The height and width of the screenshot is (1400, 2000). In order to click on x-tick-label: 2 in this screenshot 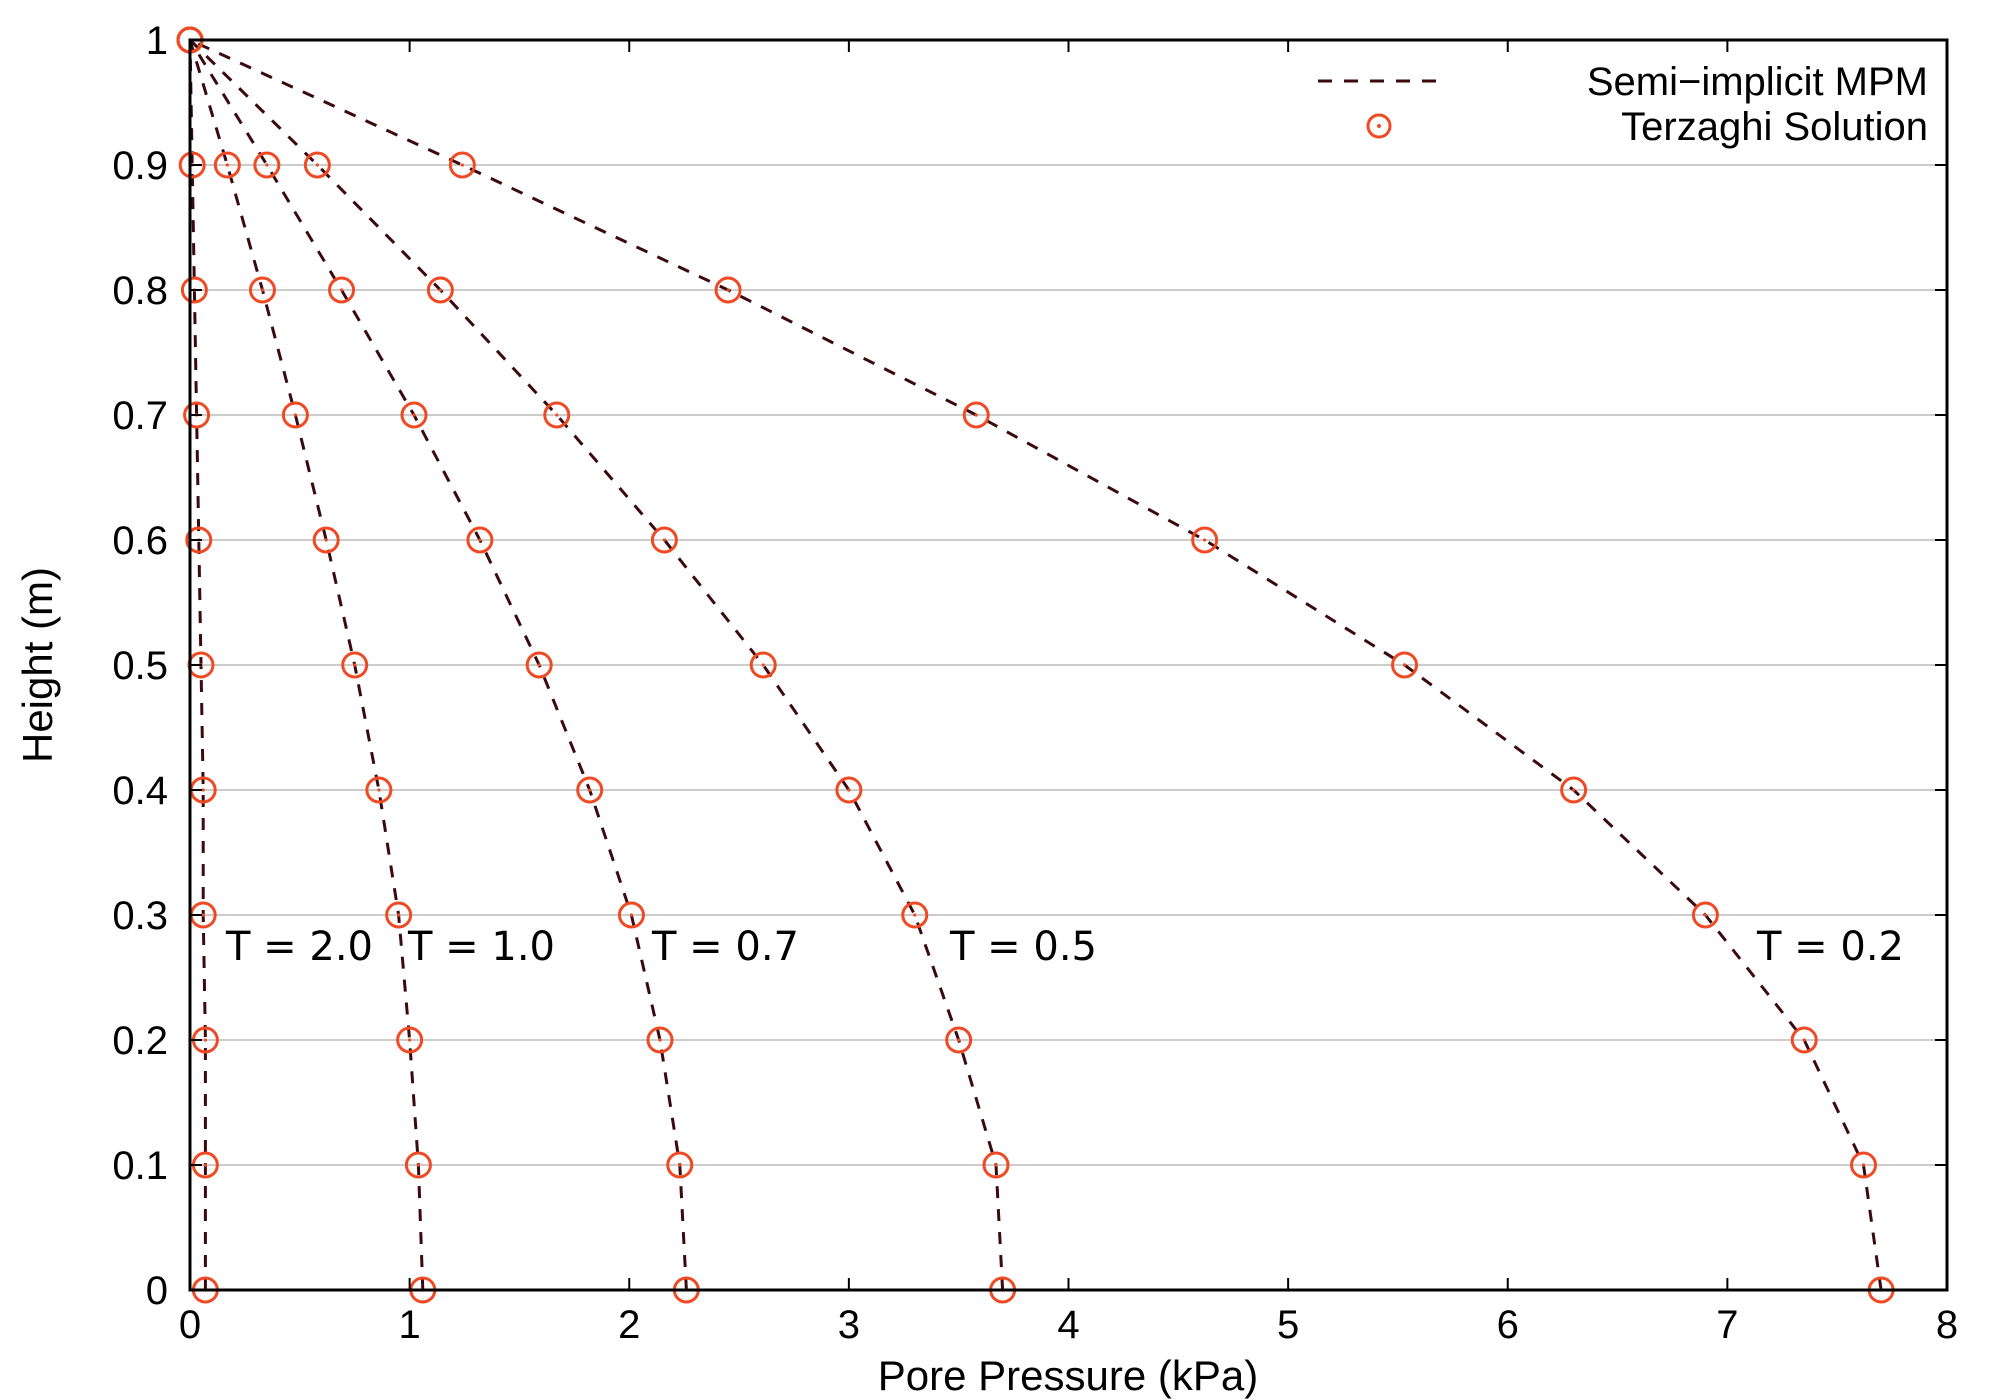, I will do `click(629, 1325)`.